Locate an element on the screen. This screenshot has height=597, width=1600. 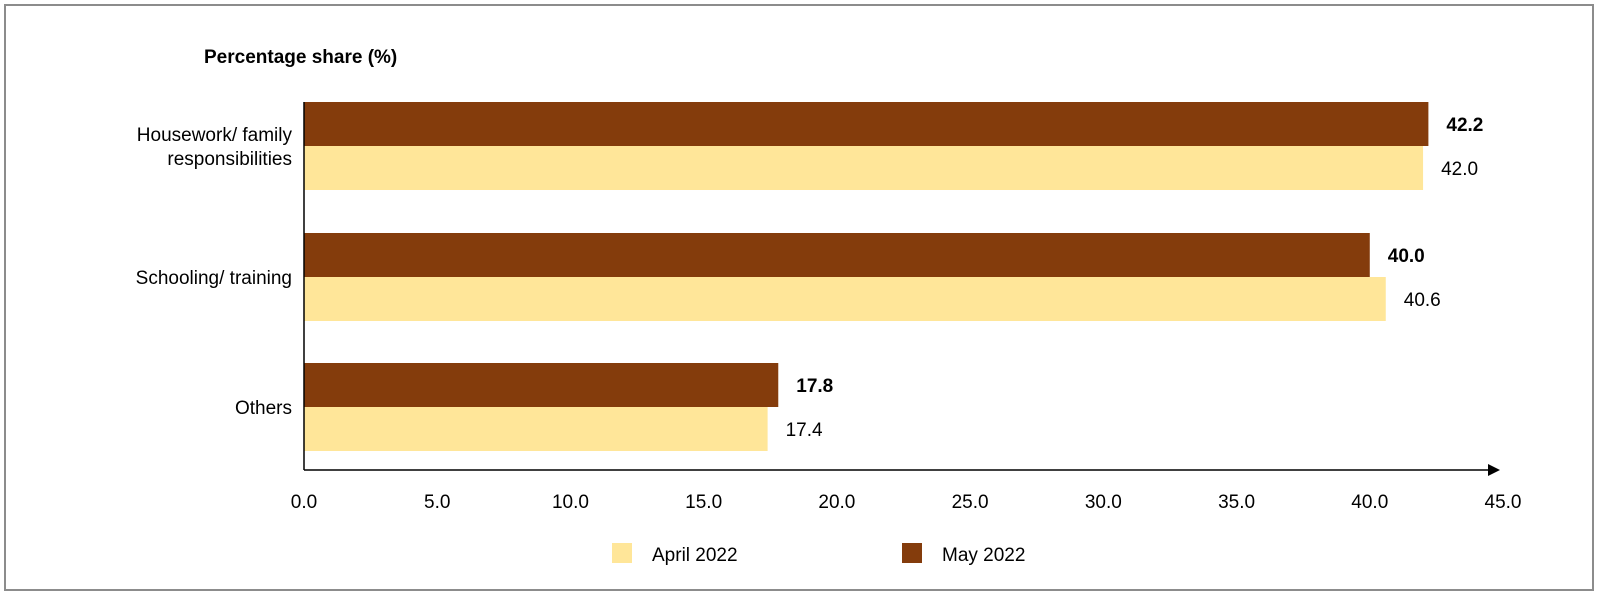
x-tick-label: 10.0 is located at coordinates (570, 502).